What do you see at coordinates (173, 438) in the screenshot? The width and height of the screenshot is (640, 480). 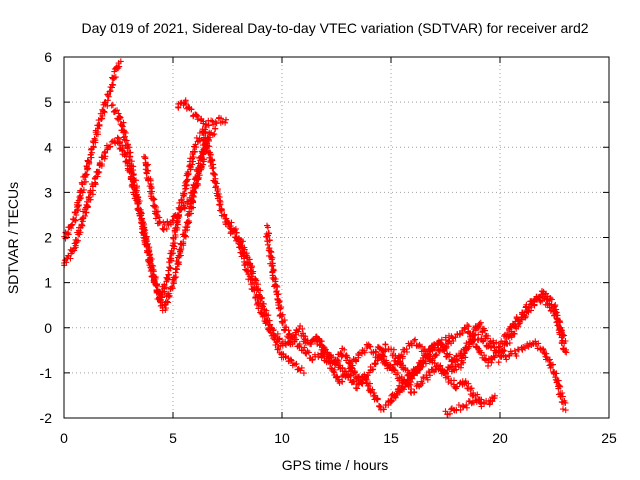 I see `x-tick-label-1: 5` at bounding box center [173, 438].